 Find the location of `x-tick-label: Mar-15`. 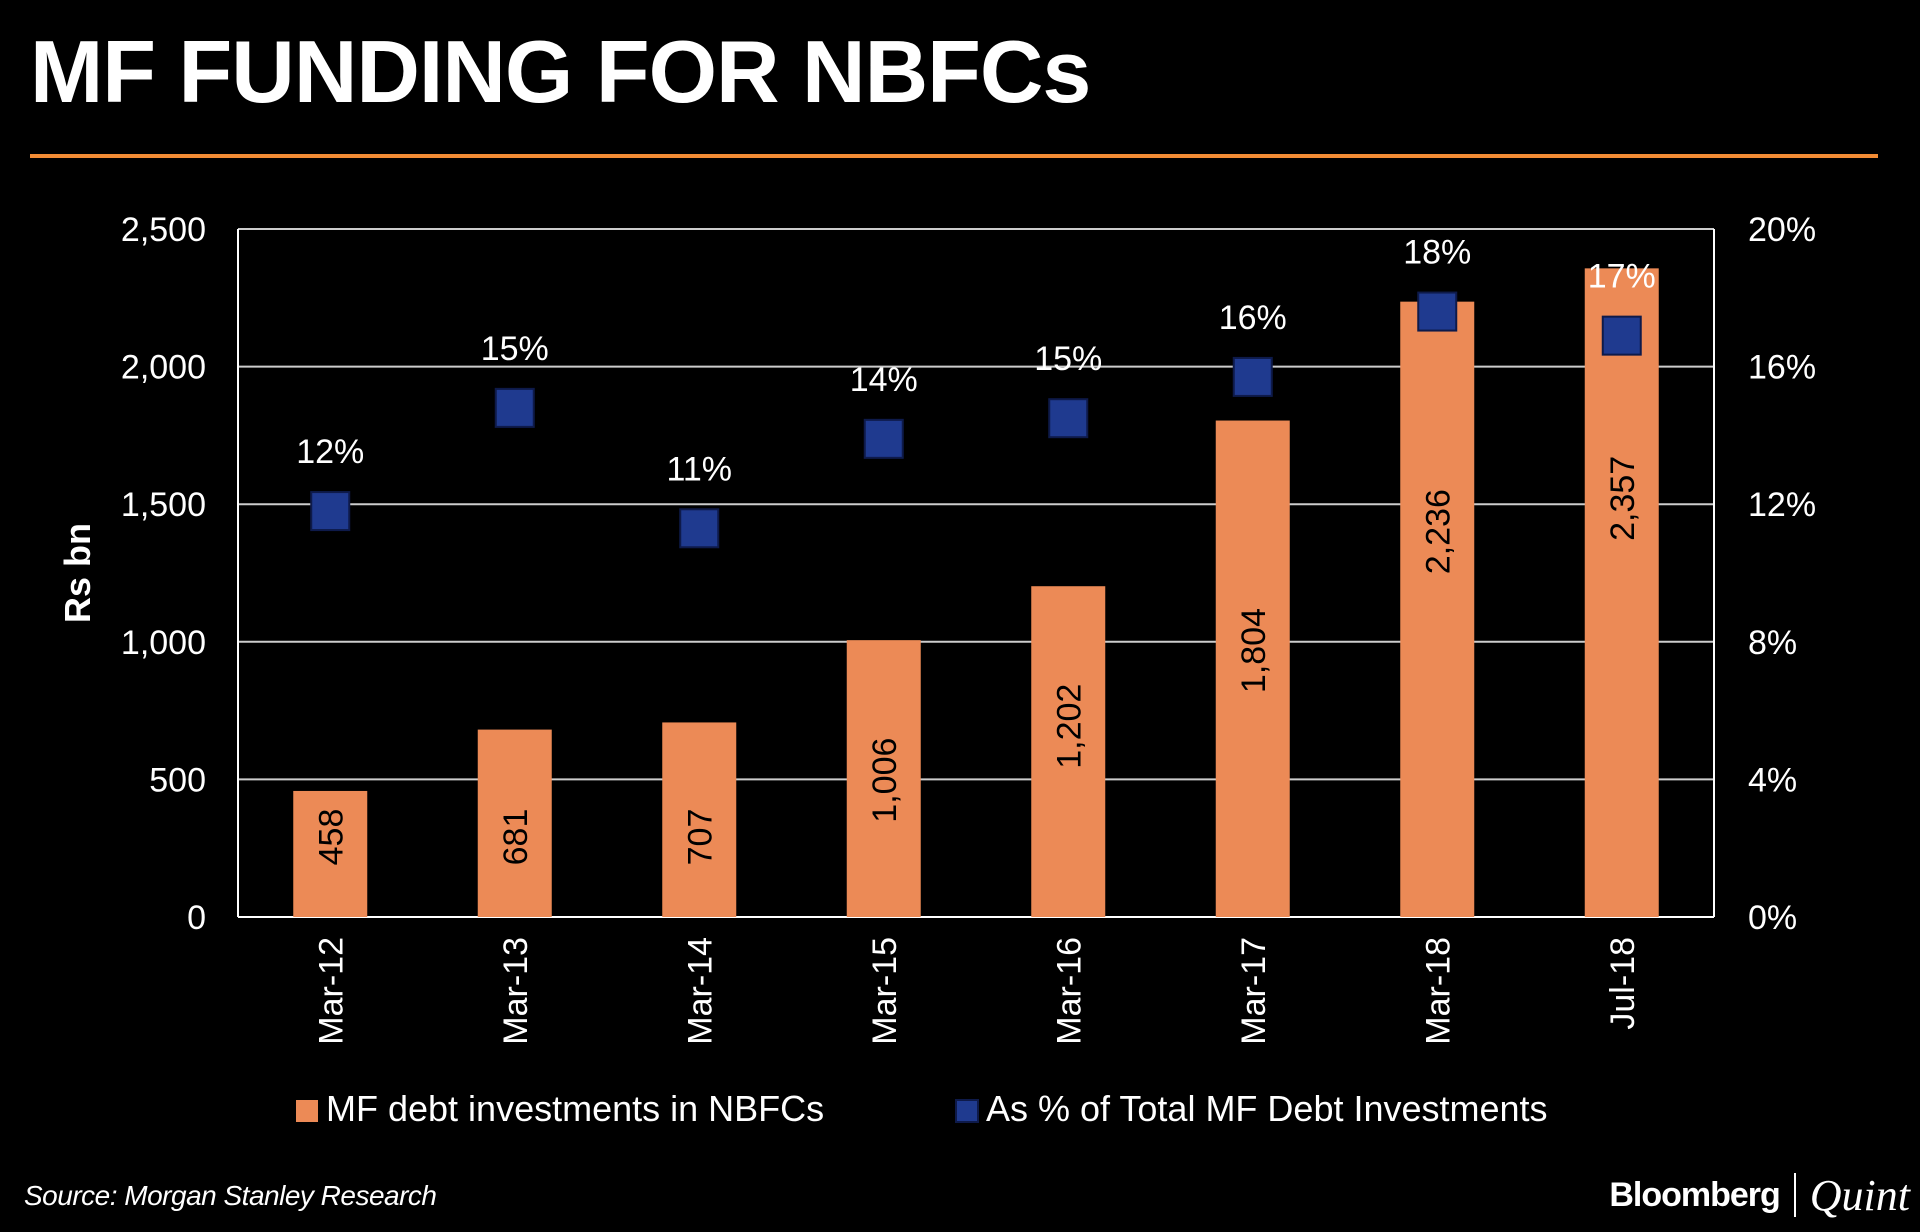

x-tick-label: Mar-15 is located at coordinates (885, 991).